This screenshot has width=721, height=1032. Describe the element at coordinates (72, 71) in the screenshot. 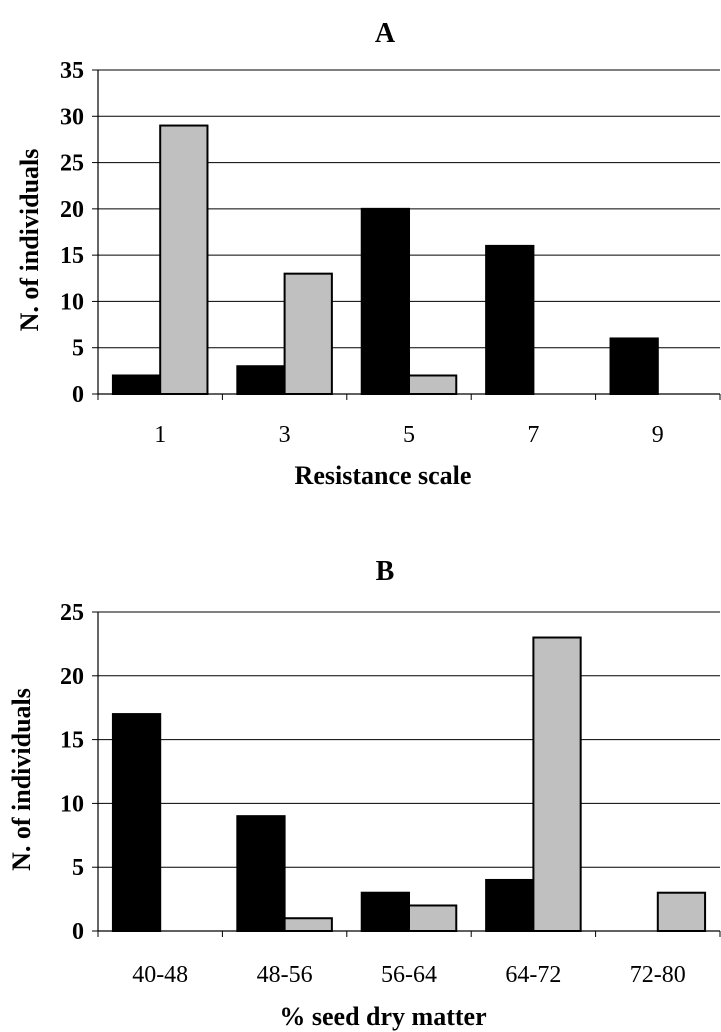

I see `y-tick-label: 35` at that location.